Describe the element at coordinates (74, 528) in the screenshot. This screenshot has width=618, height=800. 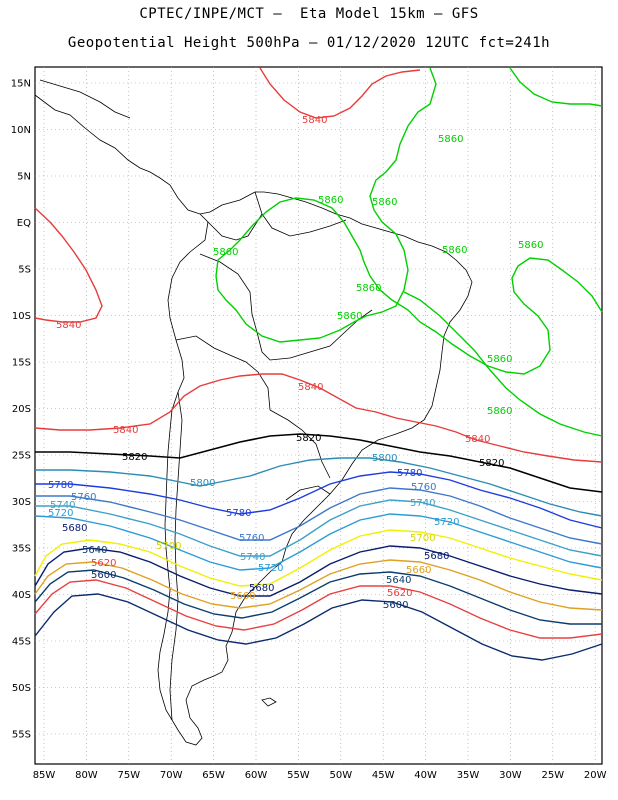
I see `label-5680-1: 5680` at that location.